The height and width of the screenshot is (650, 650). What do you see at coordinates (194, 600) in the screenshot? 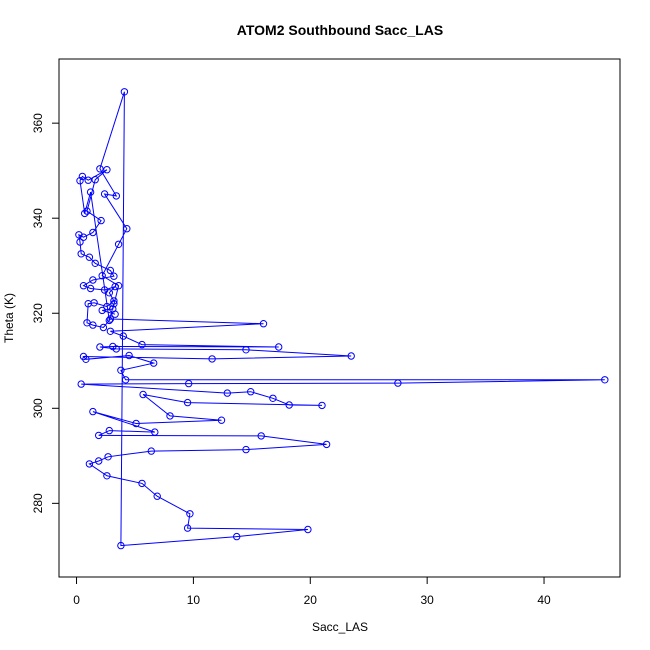
I see `x-tick-label: 10` at bounding box center [194, 600].